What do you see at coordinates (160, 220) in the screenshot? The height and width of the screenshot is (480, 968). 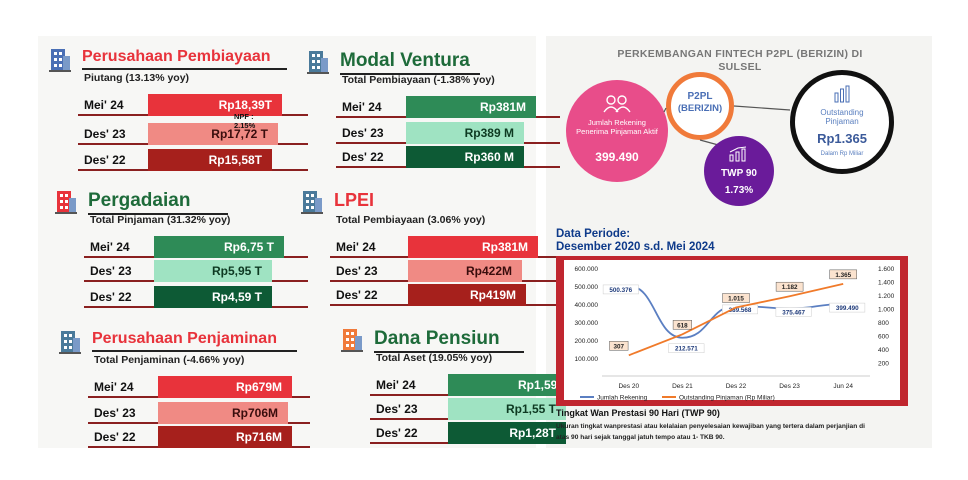 I see `section-subtitle: Total Pinjaman (31.32% yoy)` at bounding box center [160, 220].